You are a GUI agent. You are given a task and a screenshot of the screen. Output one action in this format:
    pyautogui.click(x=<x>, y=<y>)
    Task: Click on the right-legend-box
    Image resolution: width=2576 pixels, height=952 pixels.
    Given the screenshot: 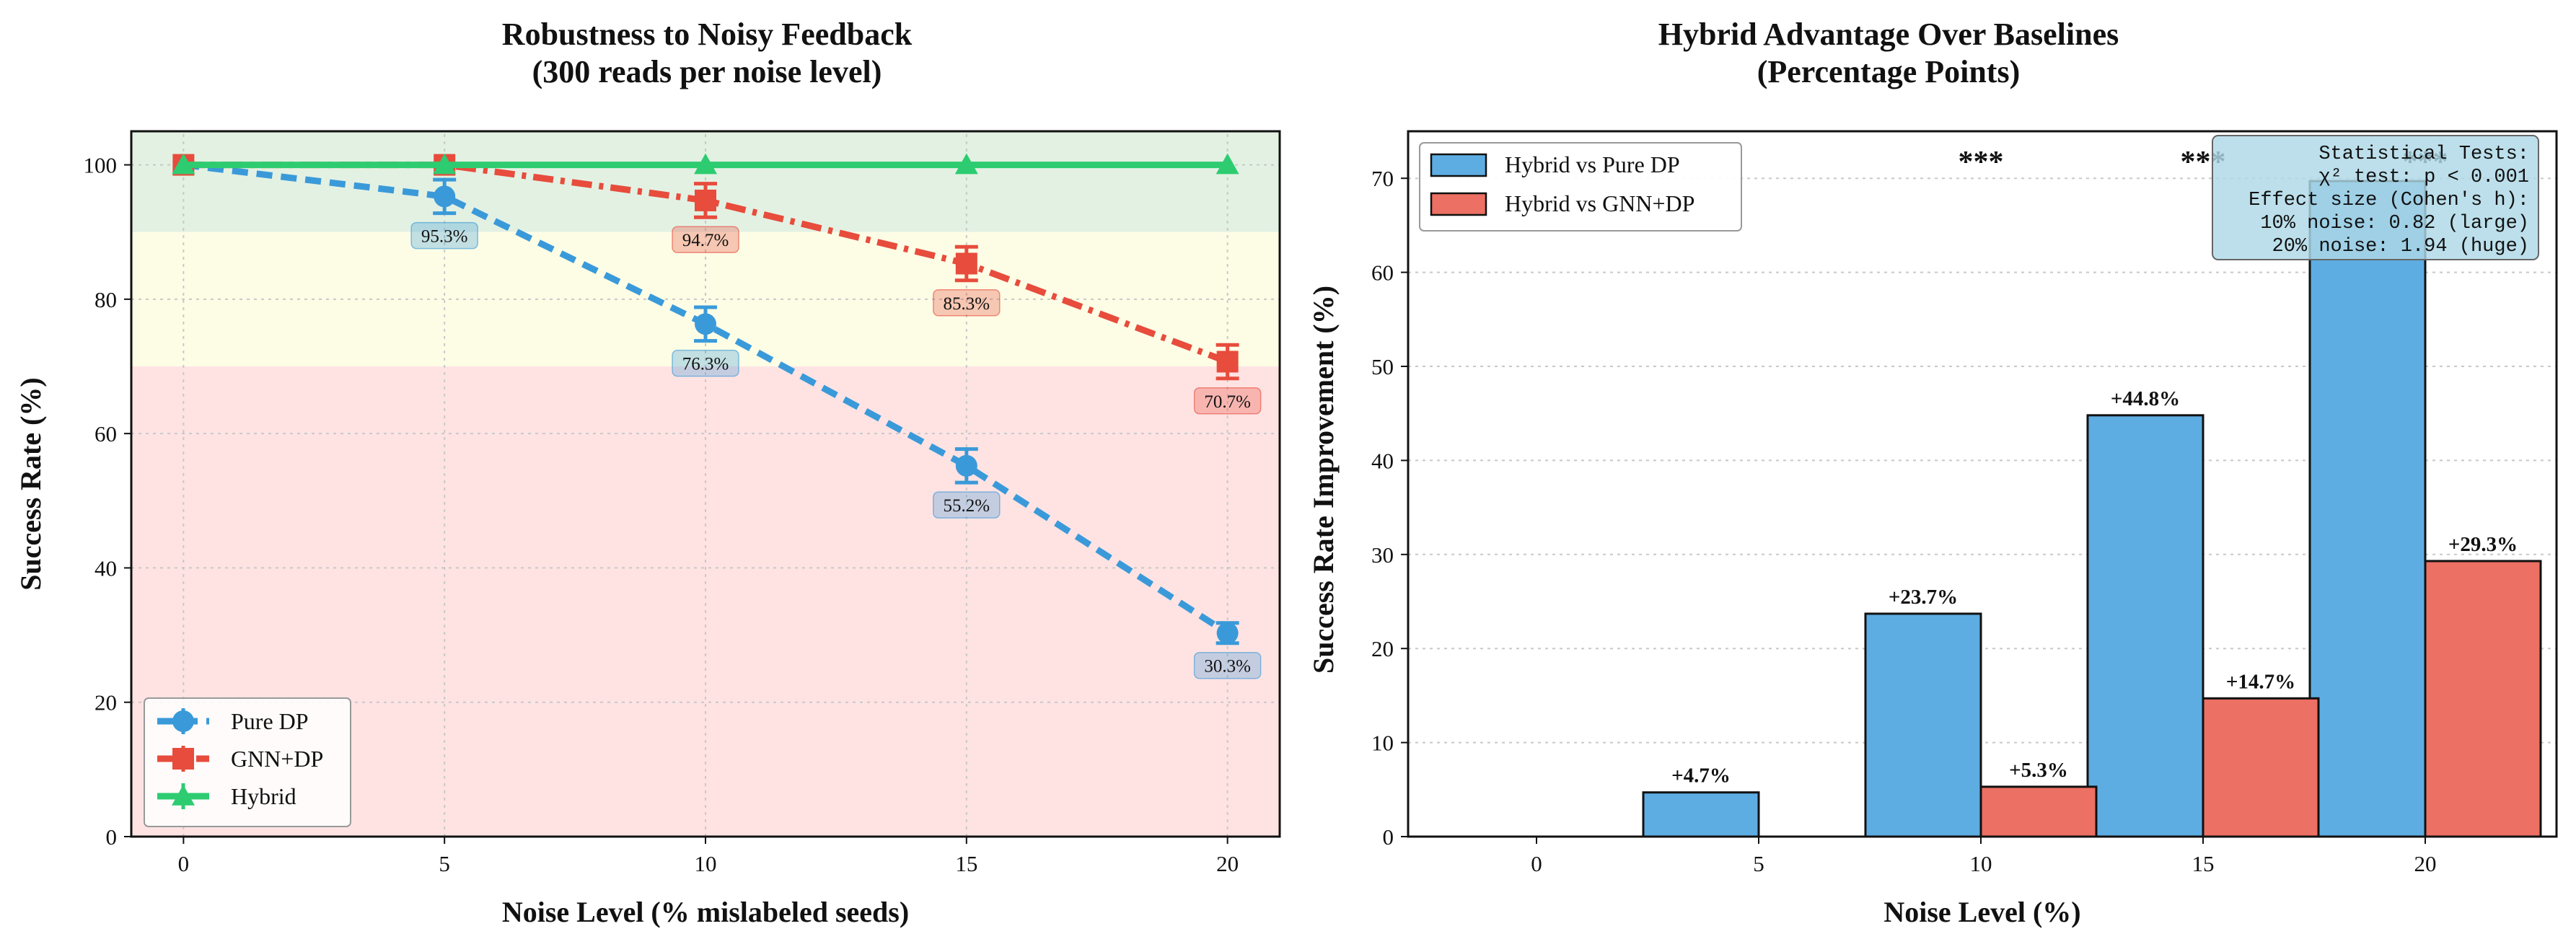 What is the action you would take?
    pyautogui.click(x=1580, y=187)
    